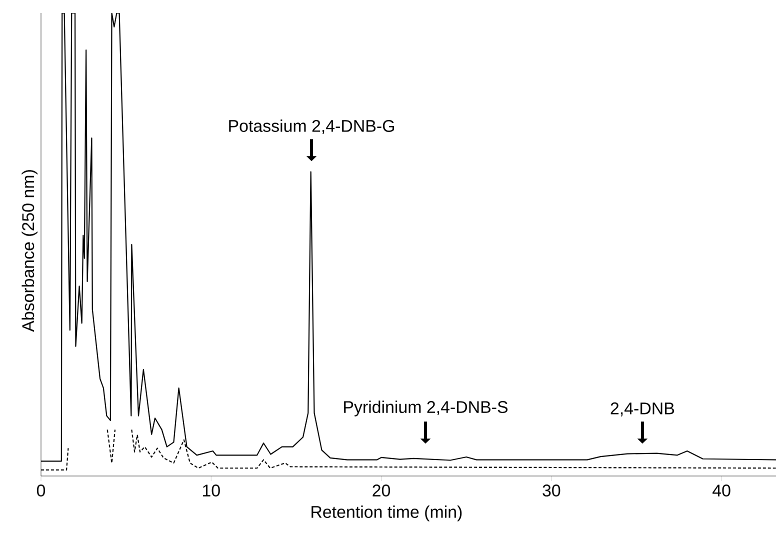 This screenshot has width=776, height=535. What do you see at coordinates (721, 490) in the screenshot?
I see `x-tick-label: 40` at bounding box center [721, 490].